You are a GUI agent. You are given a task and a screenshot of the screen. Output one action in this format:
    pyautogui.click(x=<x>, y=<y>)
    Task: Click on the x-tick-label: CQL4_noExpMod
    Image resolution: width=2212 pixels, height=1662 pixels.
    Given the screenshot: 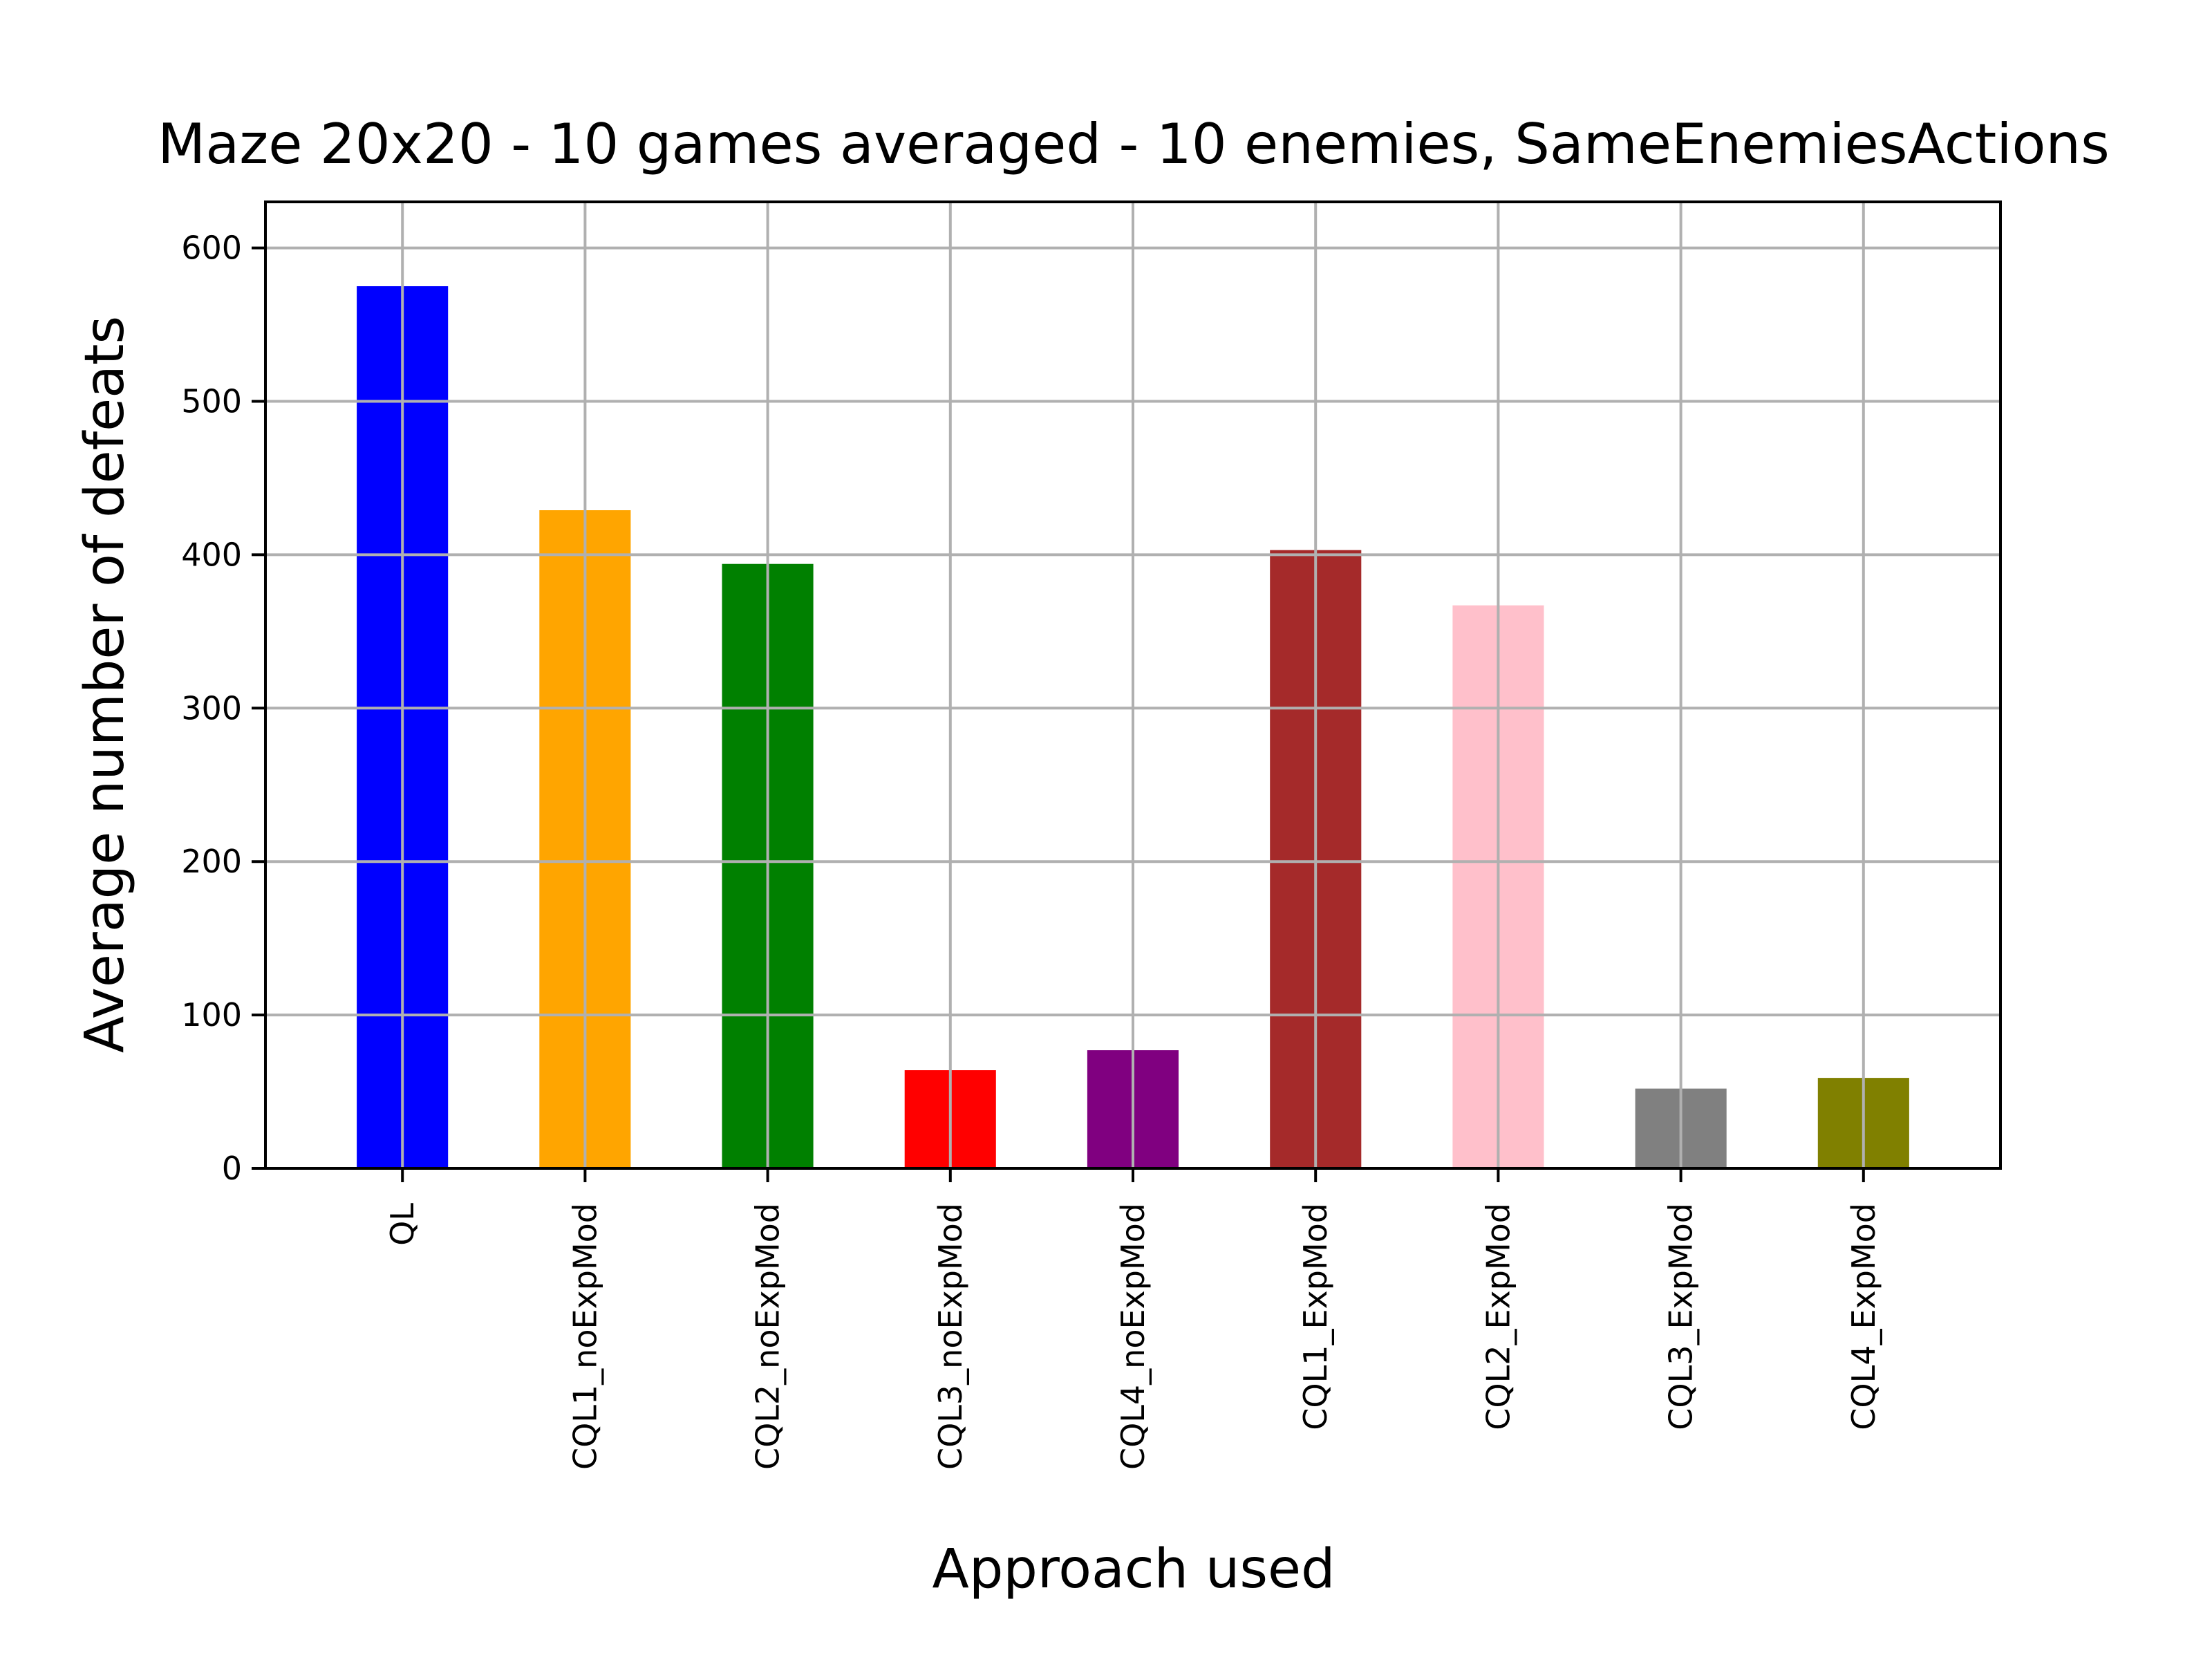 What is the action you would take?
    pyautogui.click(x=1133, y=1337)
    